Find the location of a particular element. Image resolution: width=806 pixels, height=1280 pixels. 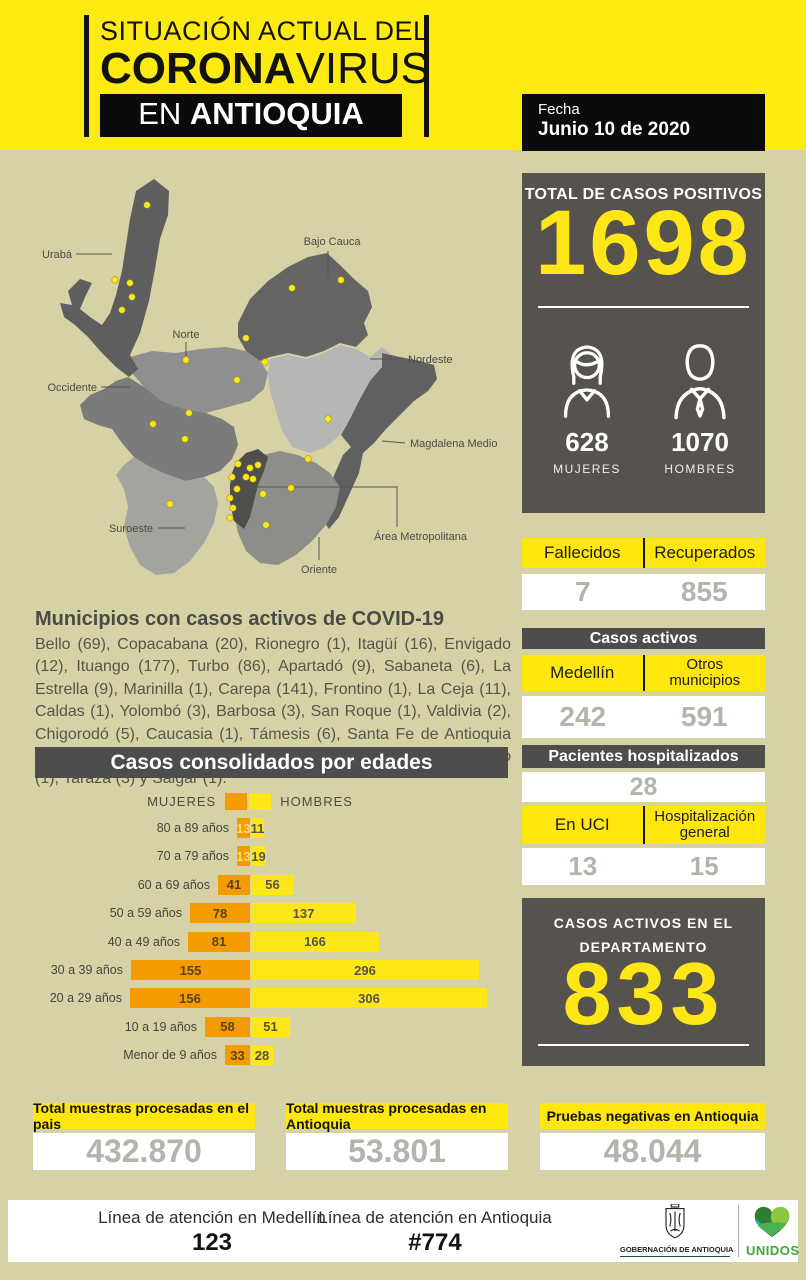

title-line1: SITUACIÓN ACTUAL DEL is located at coordinates (264, 31).